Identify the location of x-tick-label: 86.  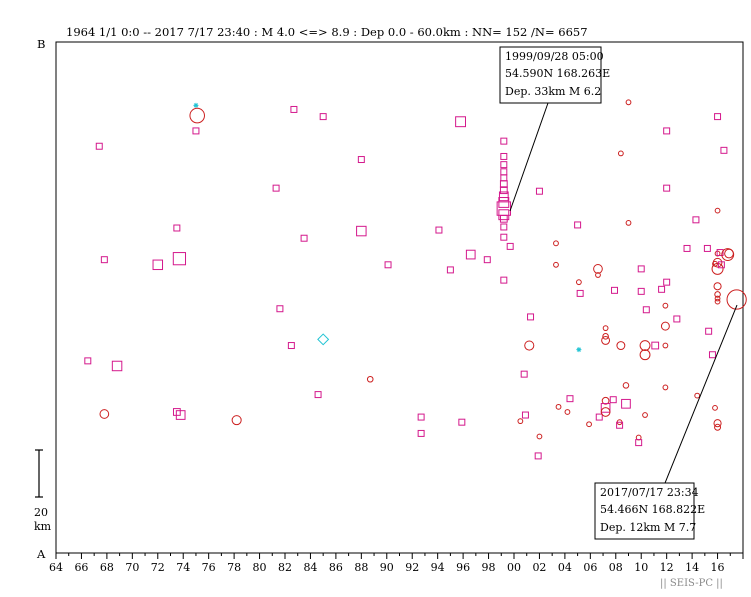
(336, 567).